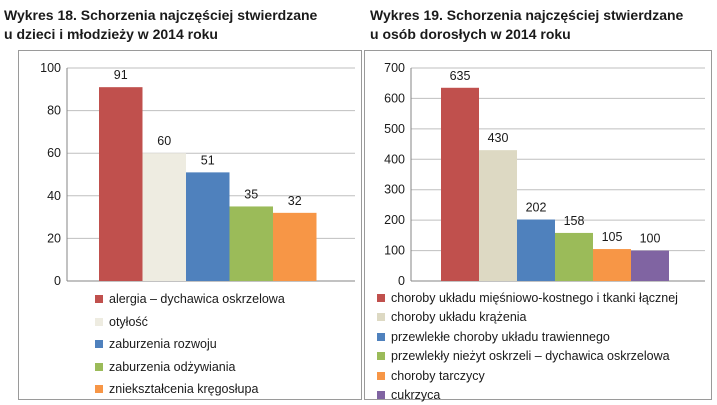 The image size is (717, 405). Describe the element at coordinates (190, 322) in the screenshot. I see `legend-item: otyłość` at that location.